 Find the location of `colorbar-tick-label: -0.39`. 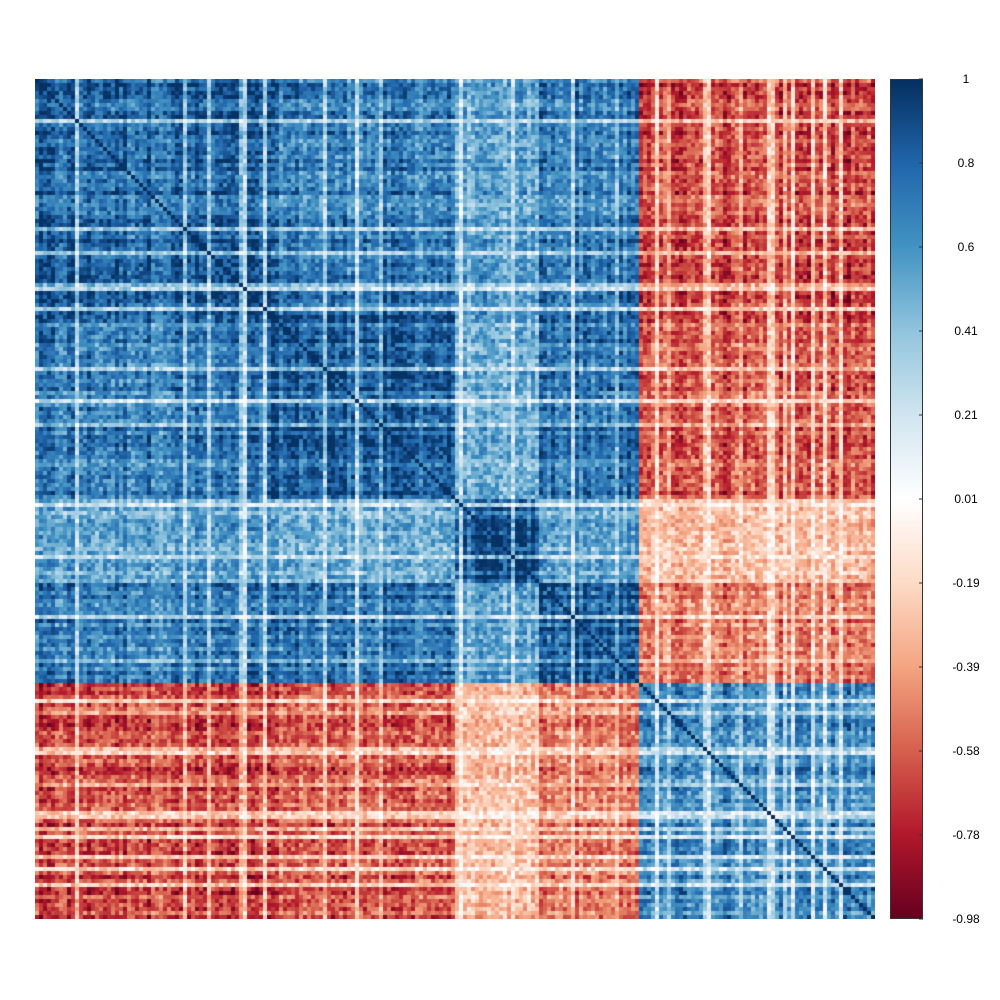

colorbar-tick-label: -0.39 is located at coordinates (966, 667).